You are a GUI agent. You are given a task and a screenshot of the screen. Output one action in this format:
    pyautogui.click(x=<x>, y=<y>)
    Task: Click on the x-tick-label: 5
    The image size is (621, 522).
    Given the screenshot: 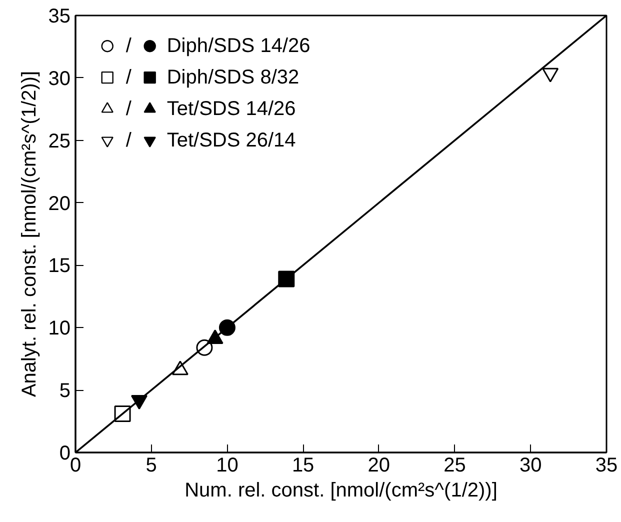 What is the action you would take?
    pyautogui.click(x=151, y=465)
    